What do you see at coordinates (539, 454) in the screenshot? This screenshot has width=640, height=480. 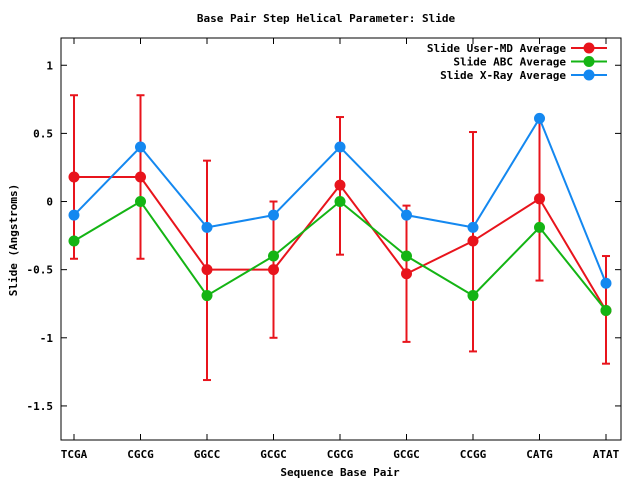 I see `x-tick-label: CATG` at bounding box center [539, 454].